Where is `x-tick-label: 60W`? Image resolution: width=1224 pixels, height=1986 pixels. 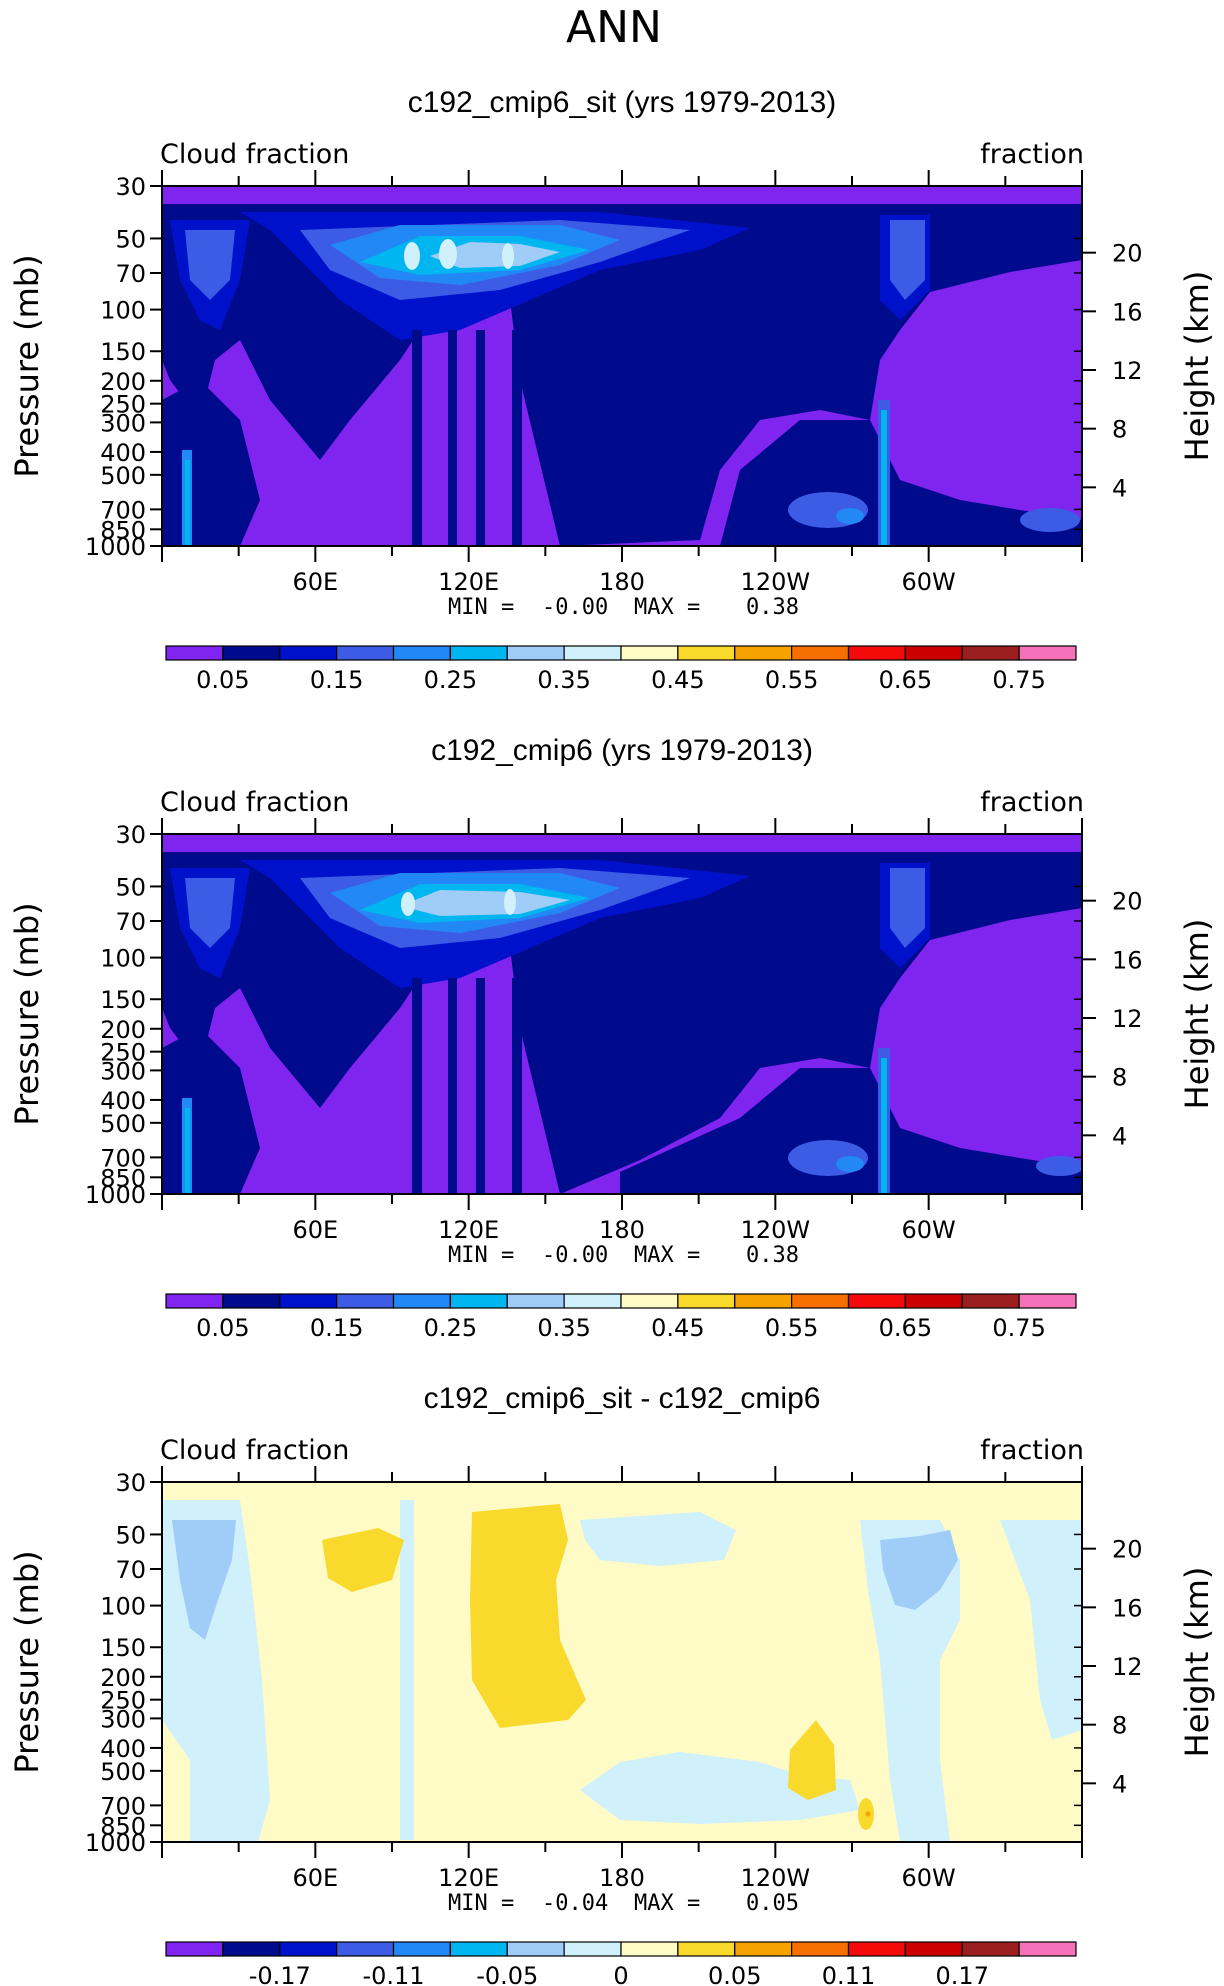 x-tick-label: 60W is located at coordinates (929, 582).